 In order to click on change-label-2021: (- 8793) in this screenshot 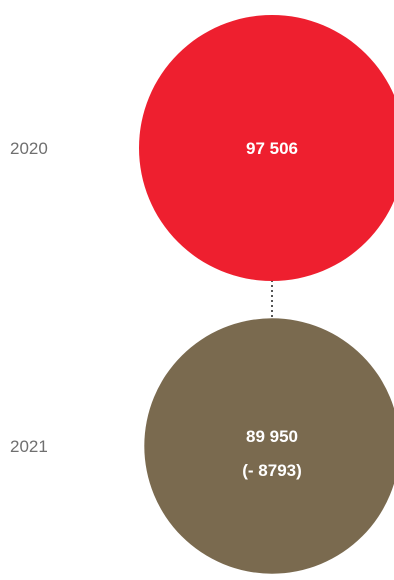, I will do `click(272, 470)`.